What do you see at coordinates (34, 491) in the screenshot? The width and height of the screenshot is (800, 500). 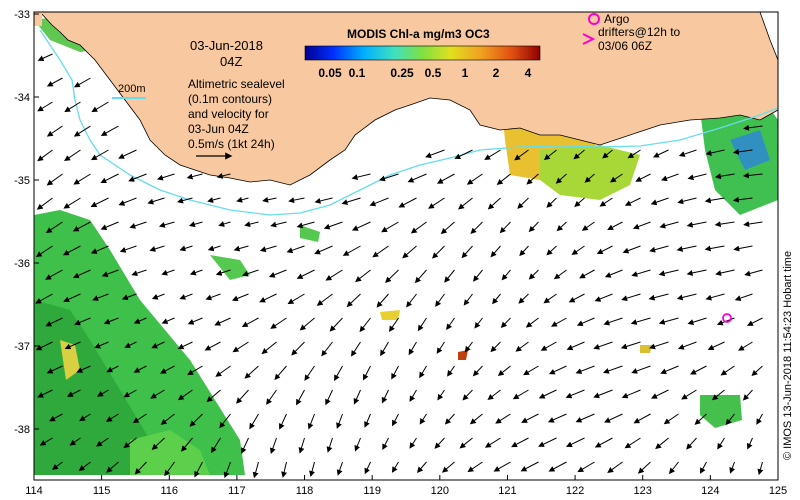 I see `x-tick-label: 114` at bounding box center [34, 491].